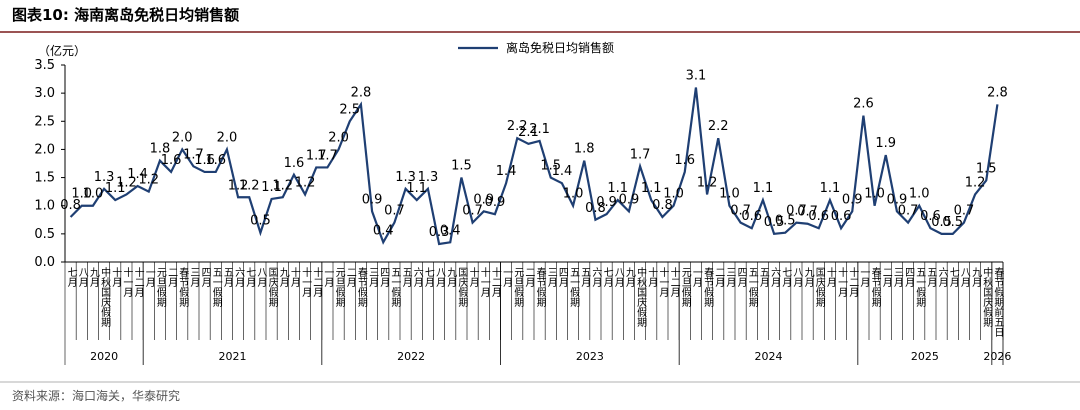 The image size is (1080, 410). Describe the element at coordinates (44, 93) in the screenshot. I see `y-tick-label: 3.0` at that location.